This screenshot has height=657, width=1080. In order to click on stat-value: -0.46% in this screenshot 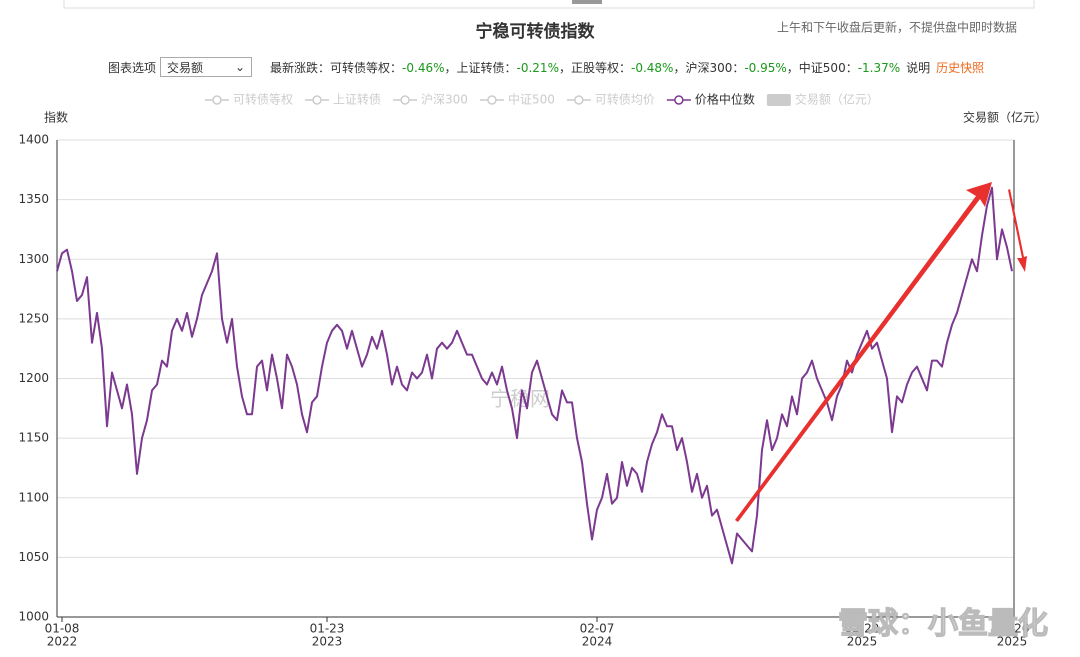, I will do `click(423, 67)`.